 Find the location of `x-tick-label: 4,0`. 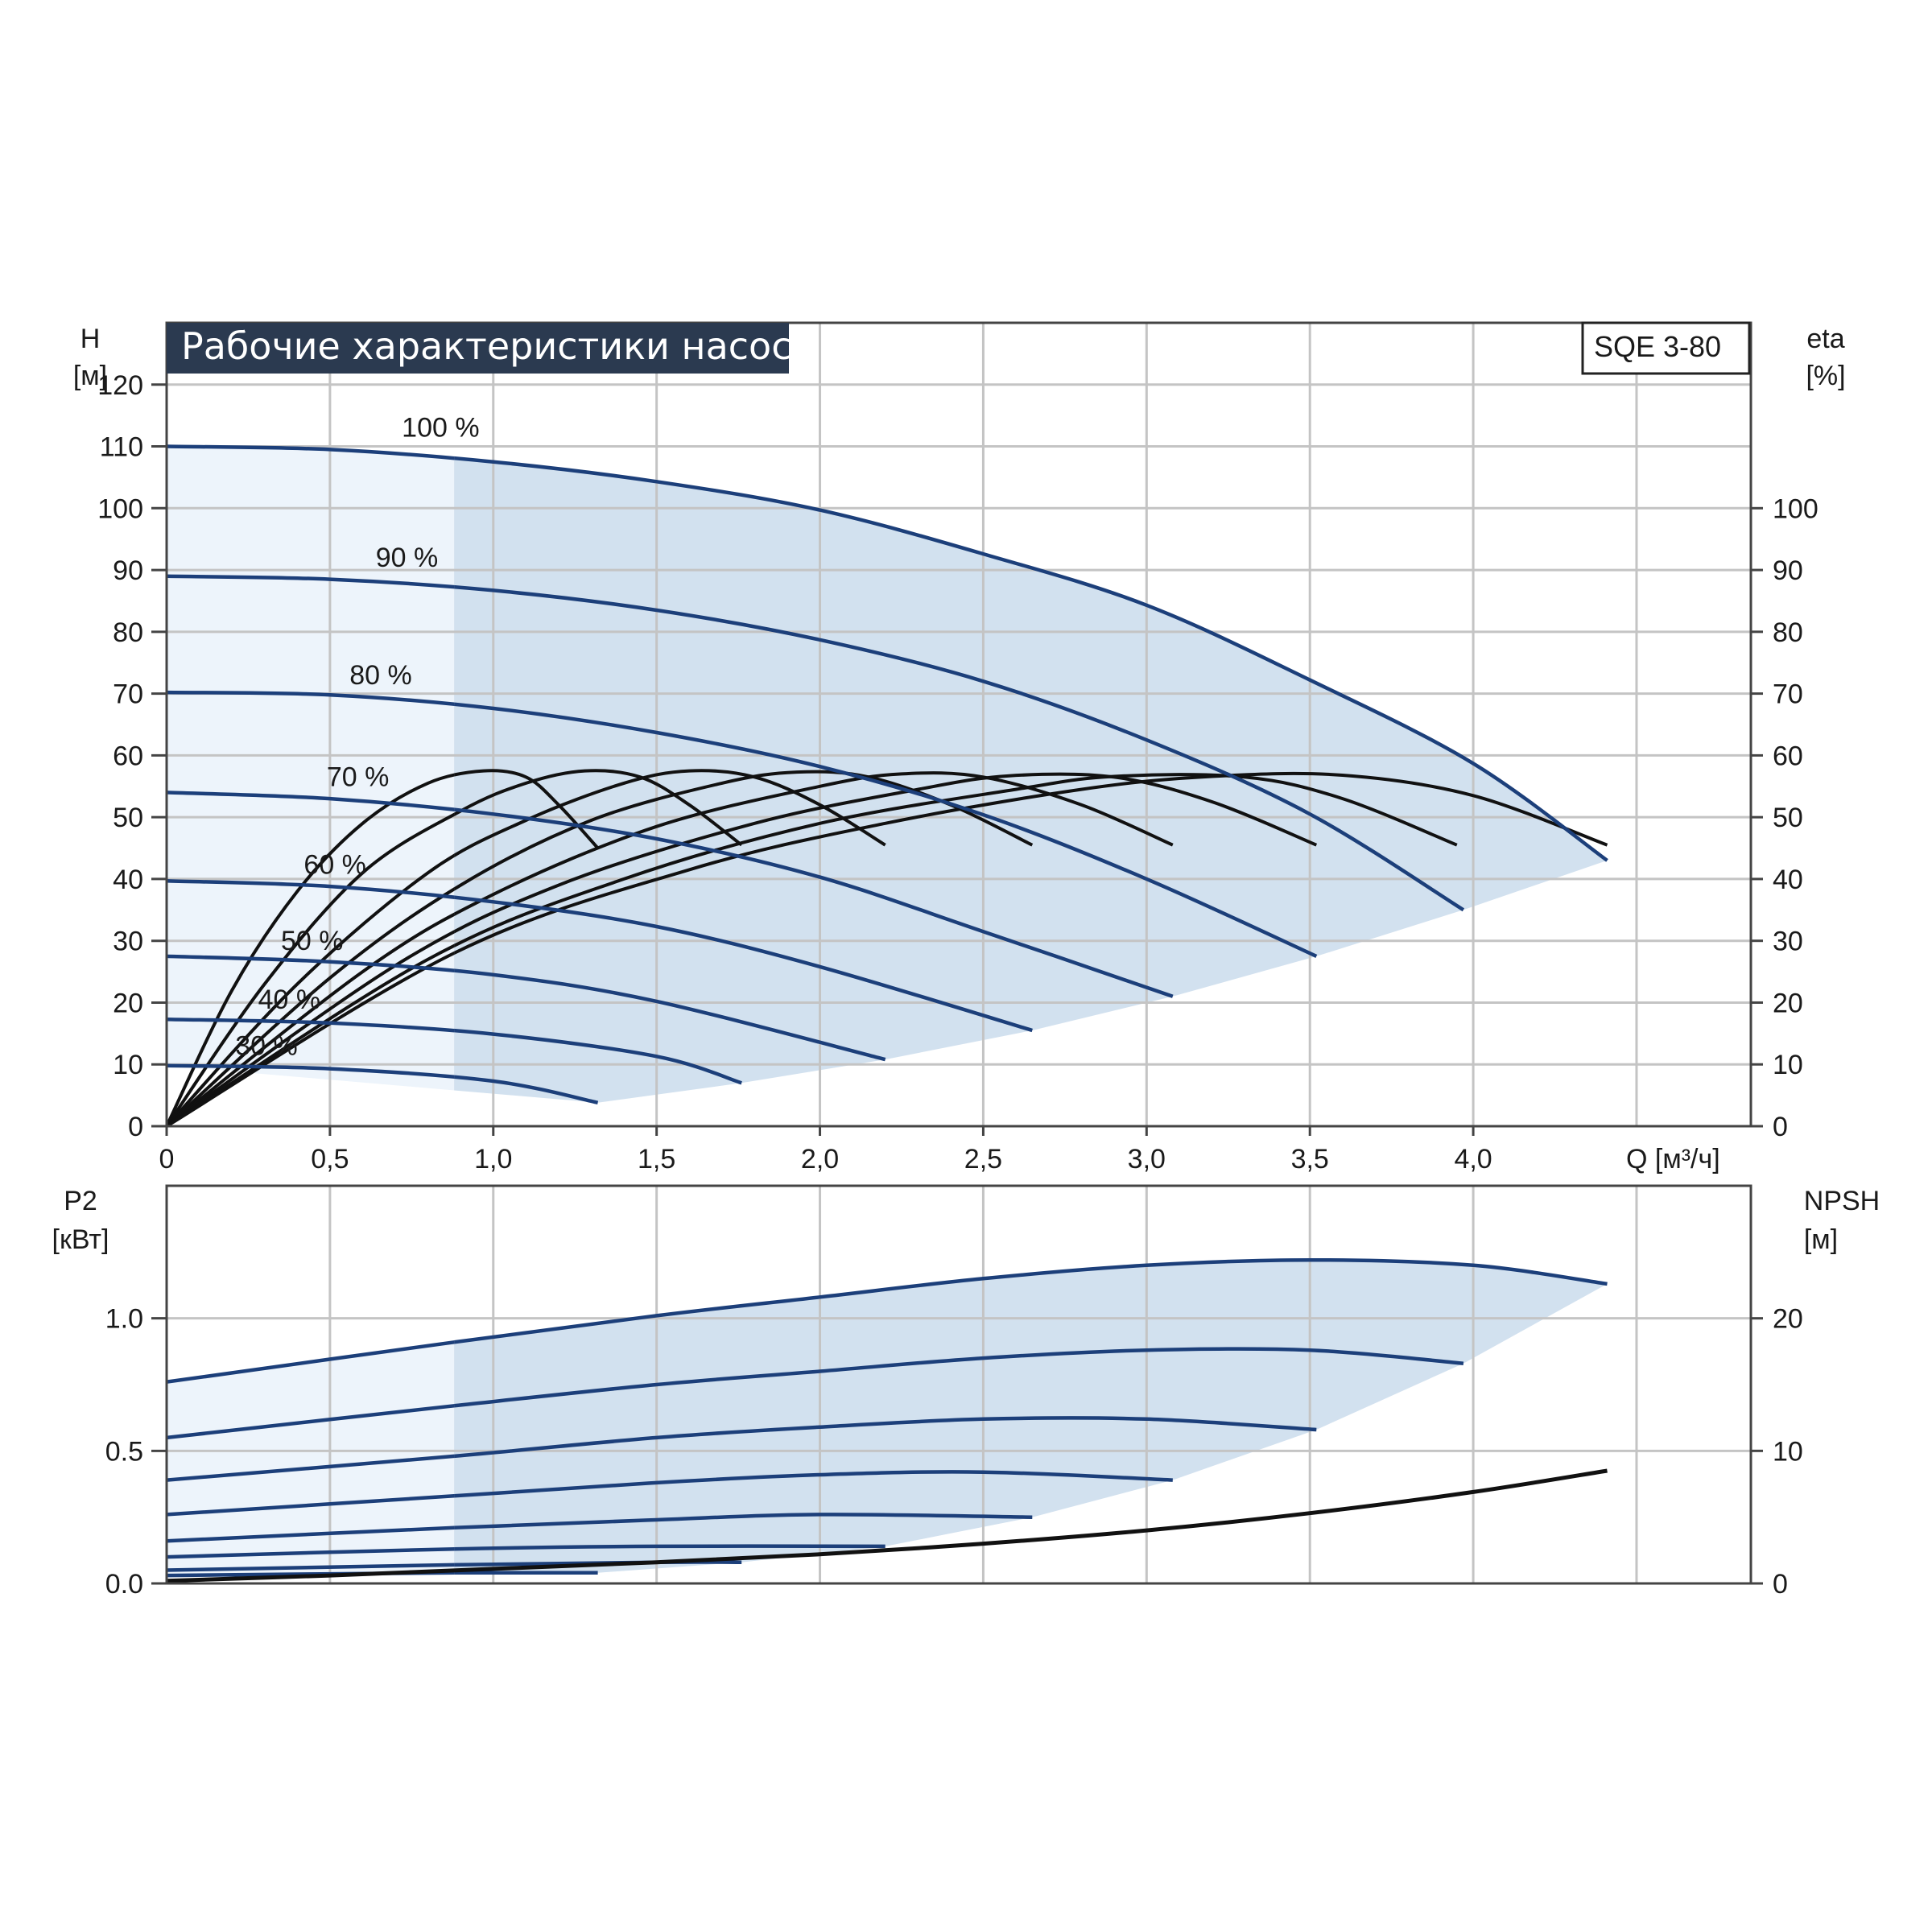

x-tick-label: 4,0 is located at coordinates (1473, 1159).